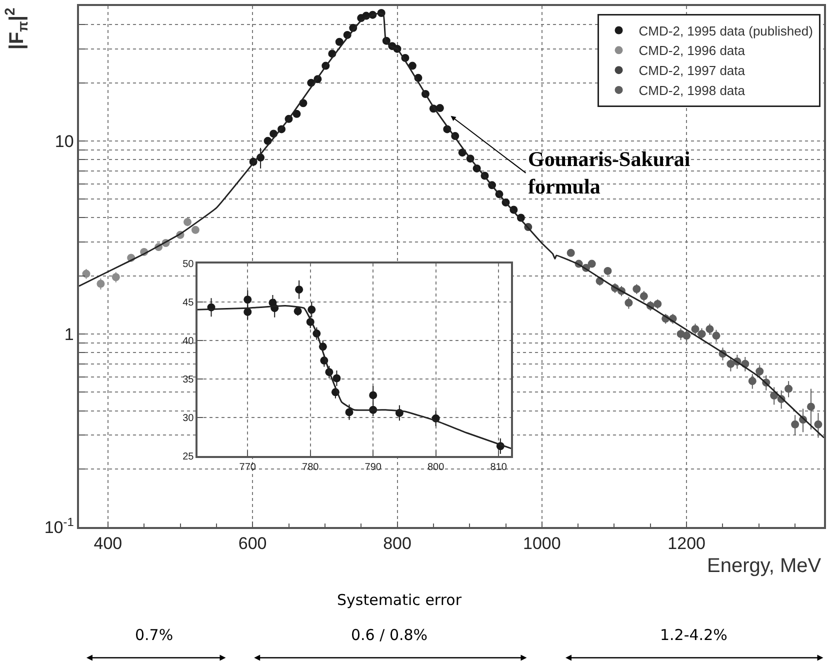 This screenshot has height=667, width=828. Describe the element at coordinates (69, 334) in the screenshot. I see `y-tick-label: 1` at that location.